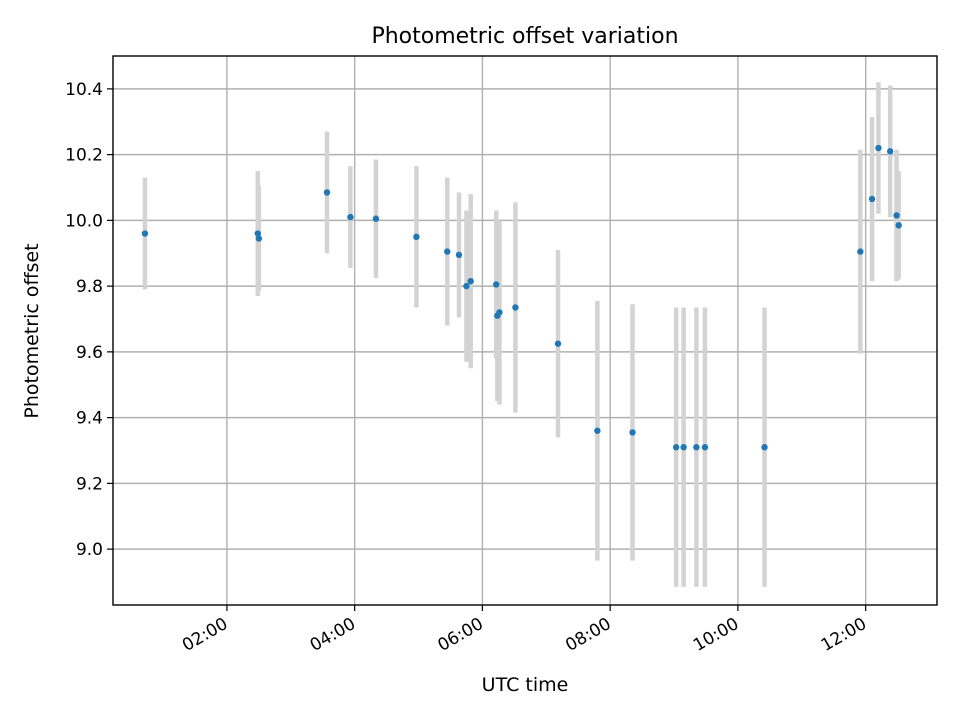 The image size is (960, 720). I want to click on y-tick-label: 9.6, so click(89, 353).